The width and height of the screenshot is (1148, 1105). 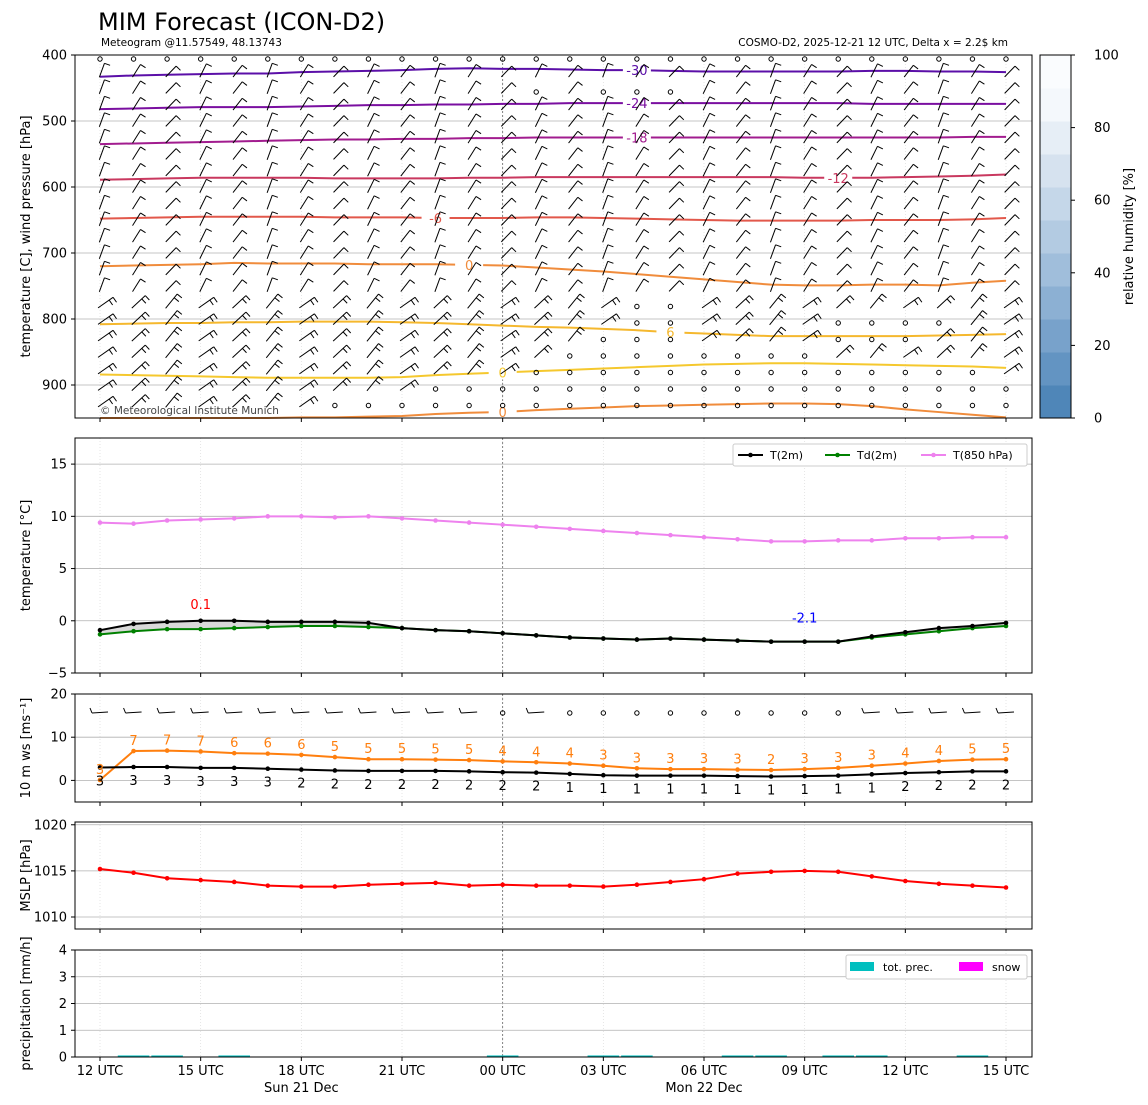 I want to click on surface-wind-barb, so click(x=402, y=712).